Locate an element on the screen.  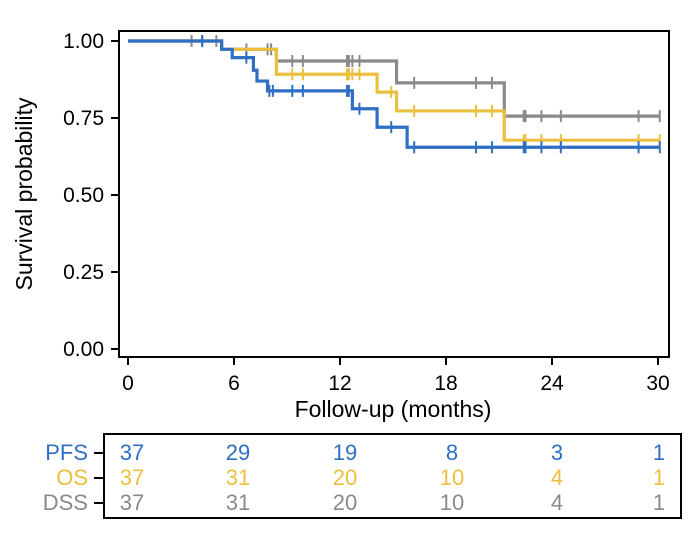
curve-dss is located at coordinates (394, 78).